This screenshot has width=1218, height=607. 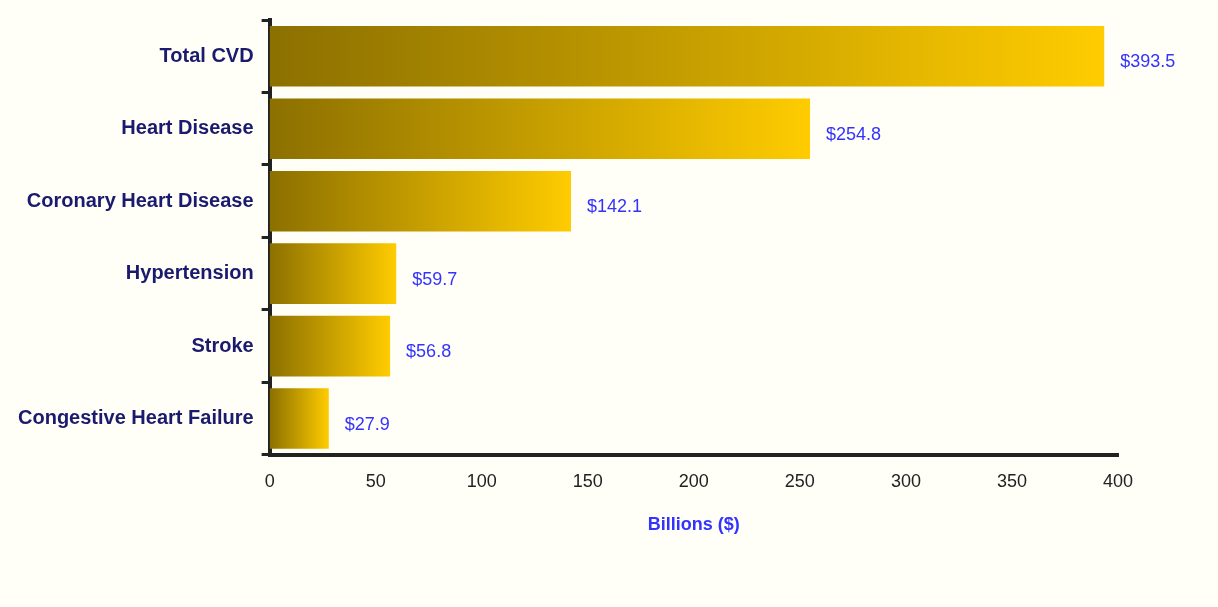 I want to click on x-tick-label: 400, so click(x=1118, y=480).